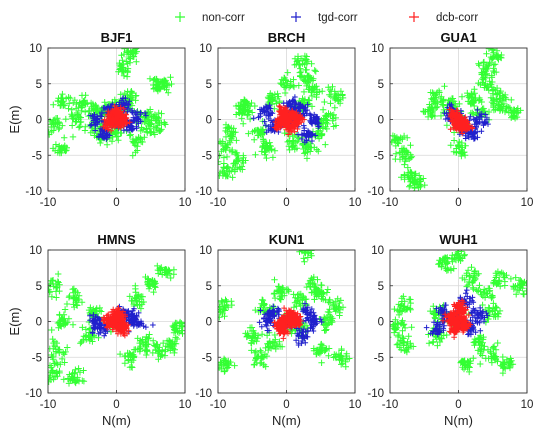  I want to click on legend-marker-tgd-corr, so click(296, 17).